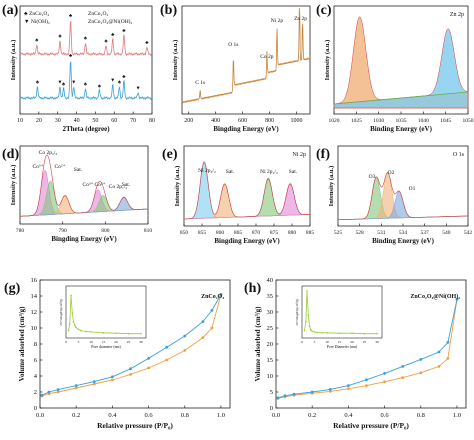  What do you see at coordinates (200, 83) in the screenshot?
I see `peak-annotation-b: C 1s` at bounding box center [200, 83].